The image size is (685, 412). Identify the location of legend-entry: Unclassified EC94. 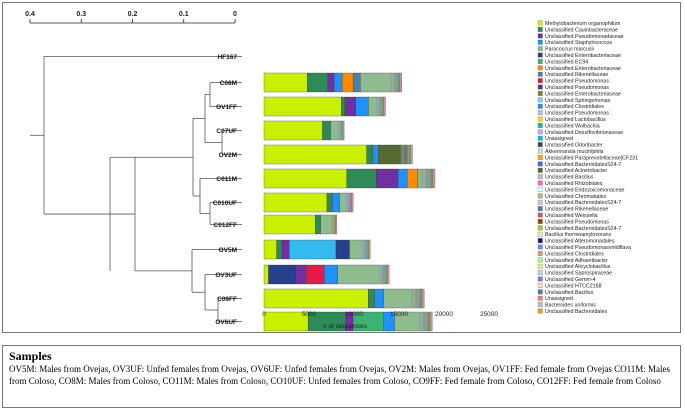
(566, 62).